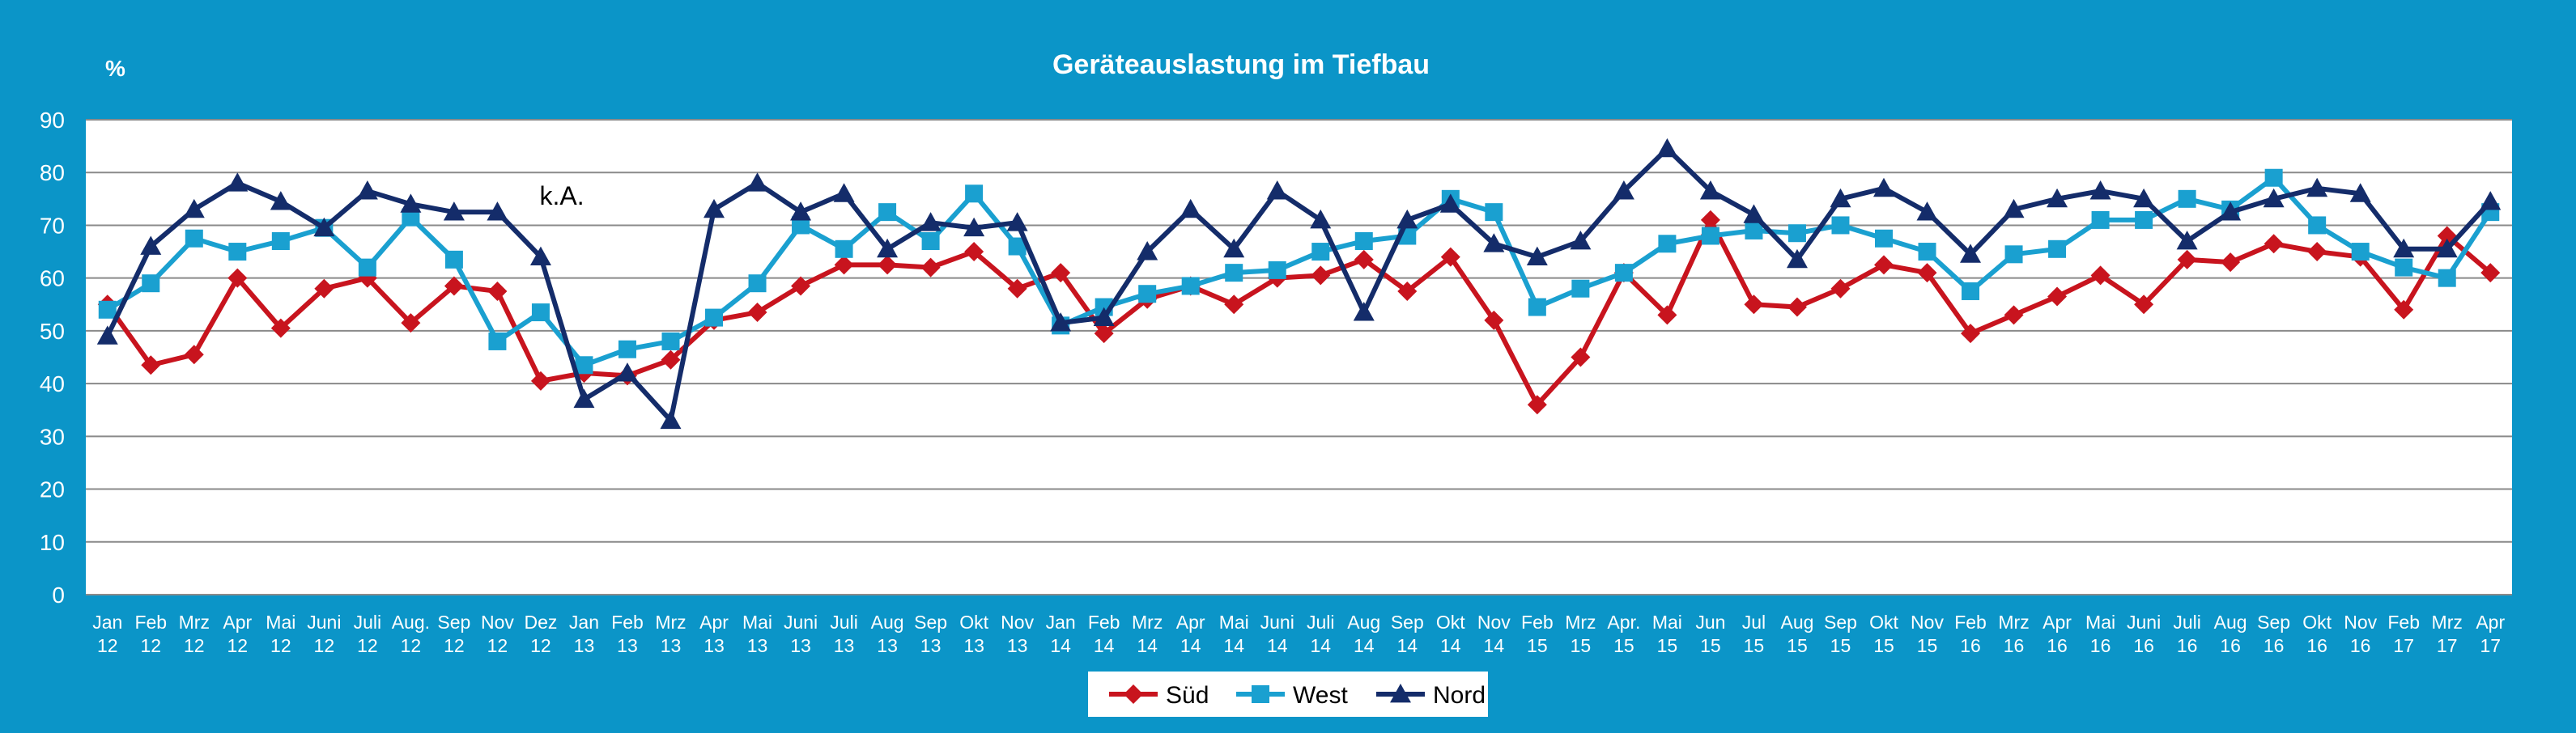 This screenshot has width=2576, height=733. I want to click on legend-swatch-marker, so click(1261, 694).